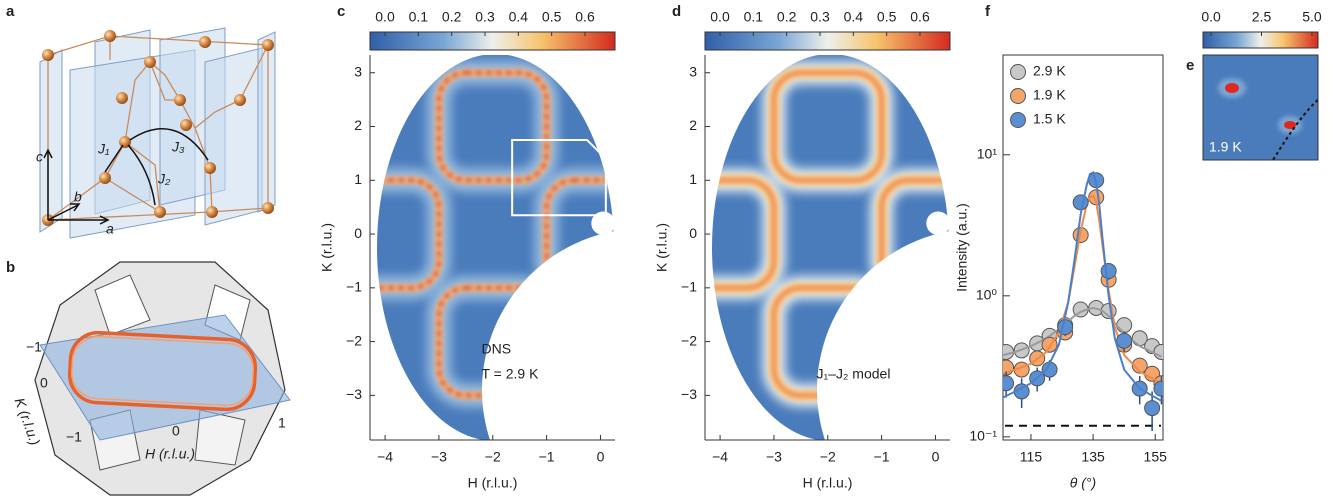 Image resolution: width=1336 pixels, height=500 pixels. What do you see at coordinates (1049, 71) in the screenshot?
I see `legend-label: 2.9 K` at bounding box center [1049, 71].